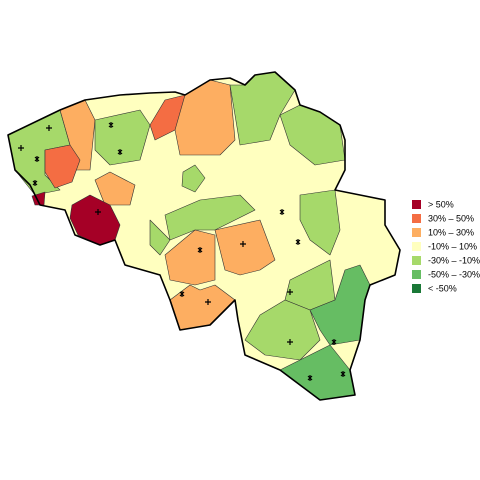  I want to click on legend-label: > 50%, so click(441, 204).